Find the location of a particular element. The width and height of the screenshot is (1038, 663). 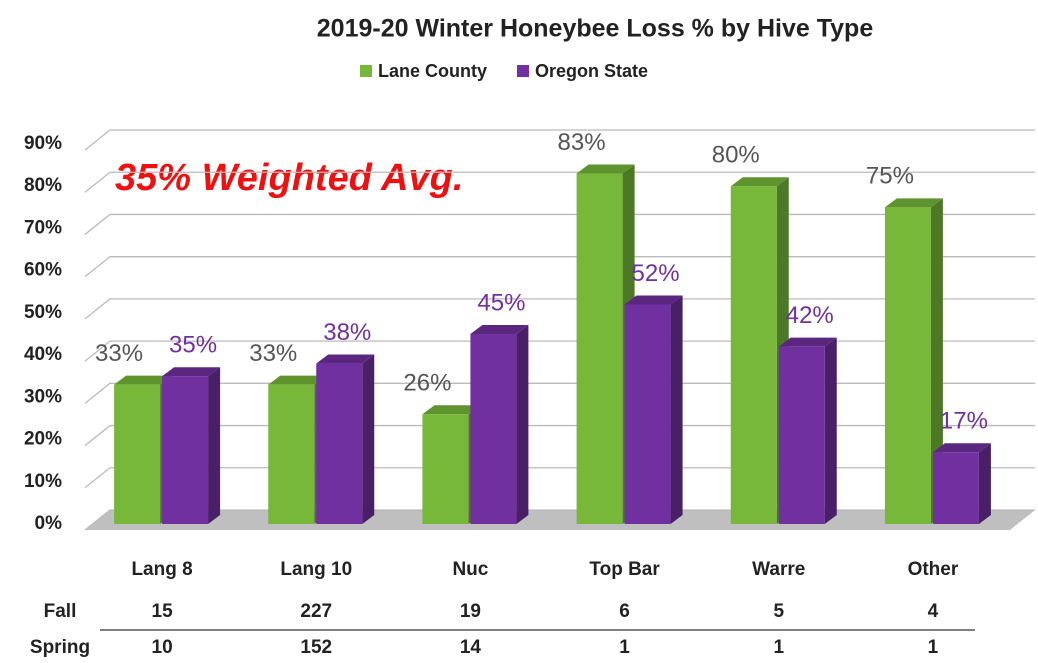

y-tick-label: 80% is located at coordinates (43, 185).